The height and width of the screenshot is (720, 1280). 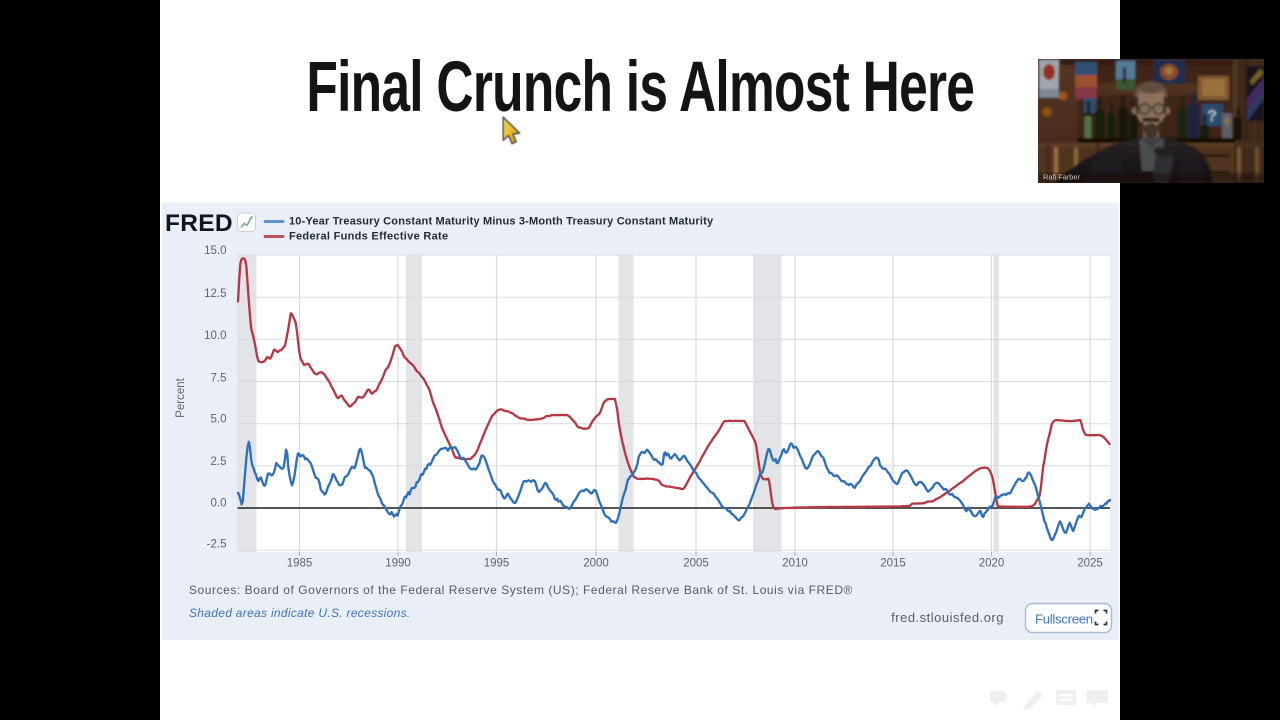 What do you see at coordinates (992, 564) in the screenshot?
I see `svg-text: 2020` at bounding box center [992, 564].